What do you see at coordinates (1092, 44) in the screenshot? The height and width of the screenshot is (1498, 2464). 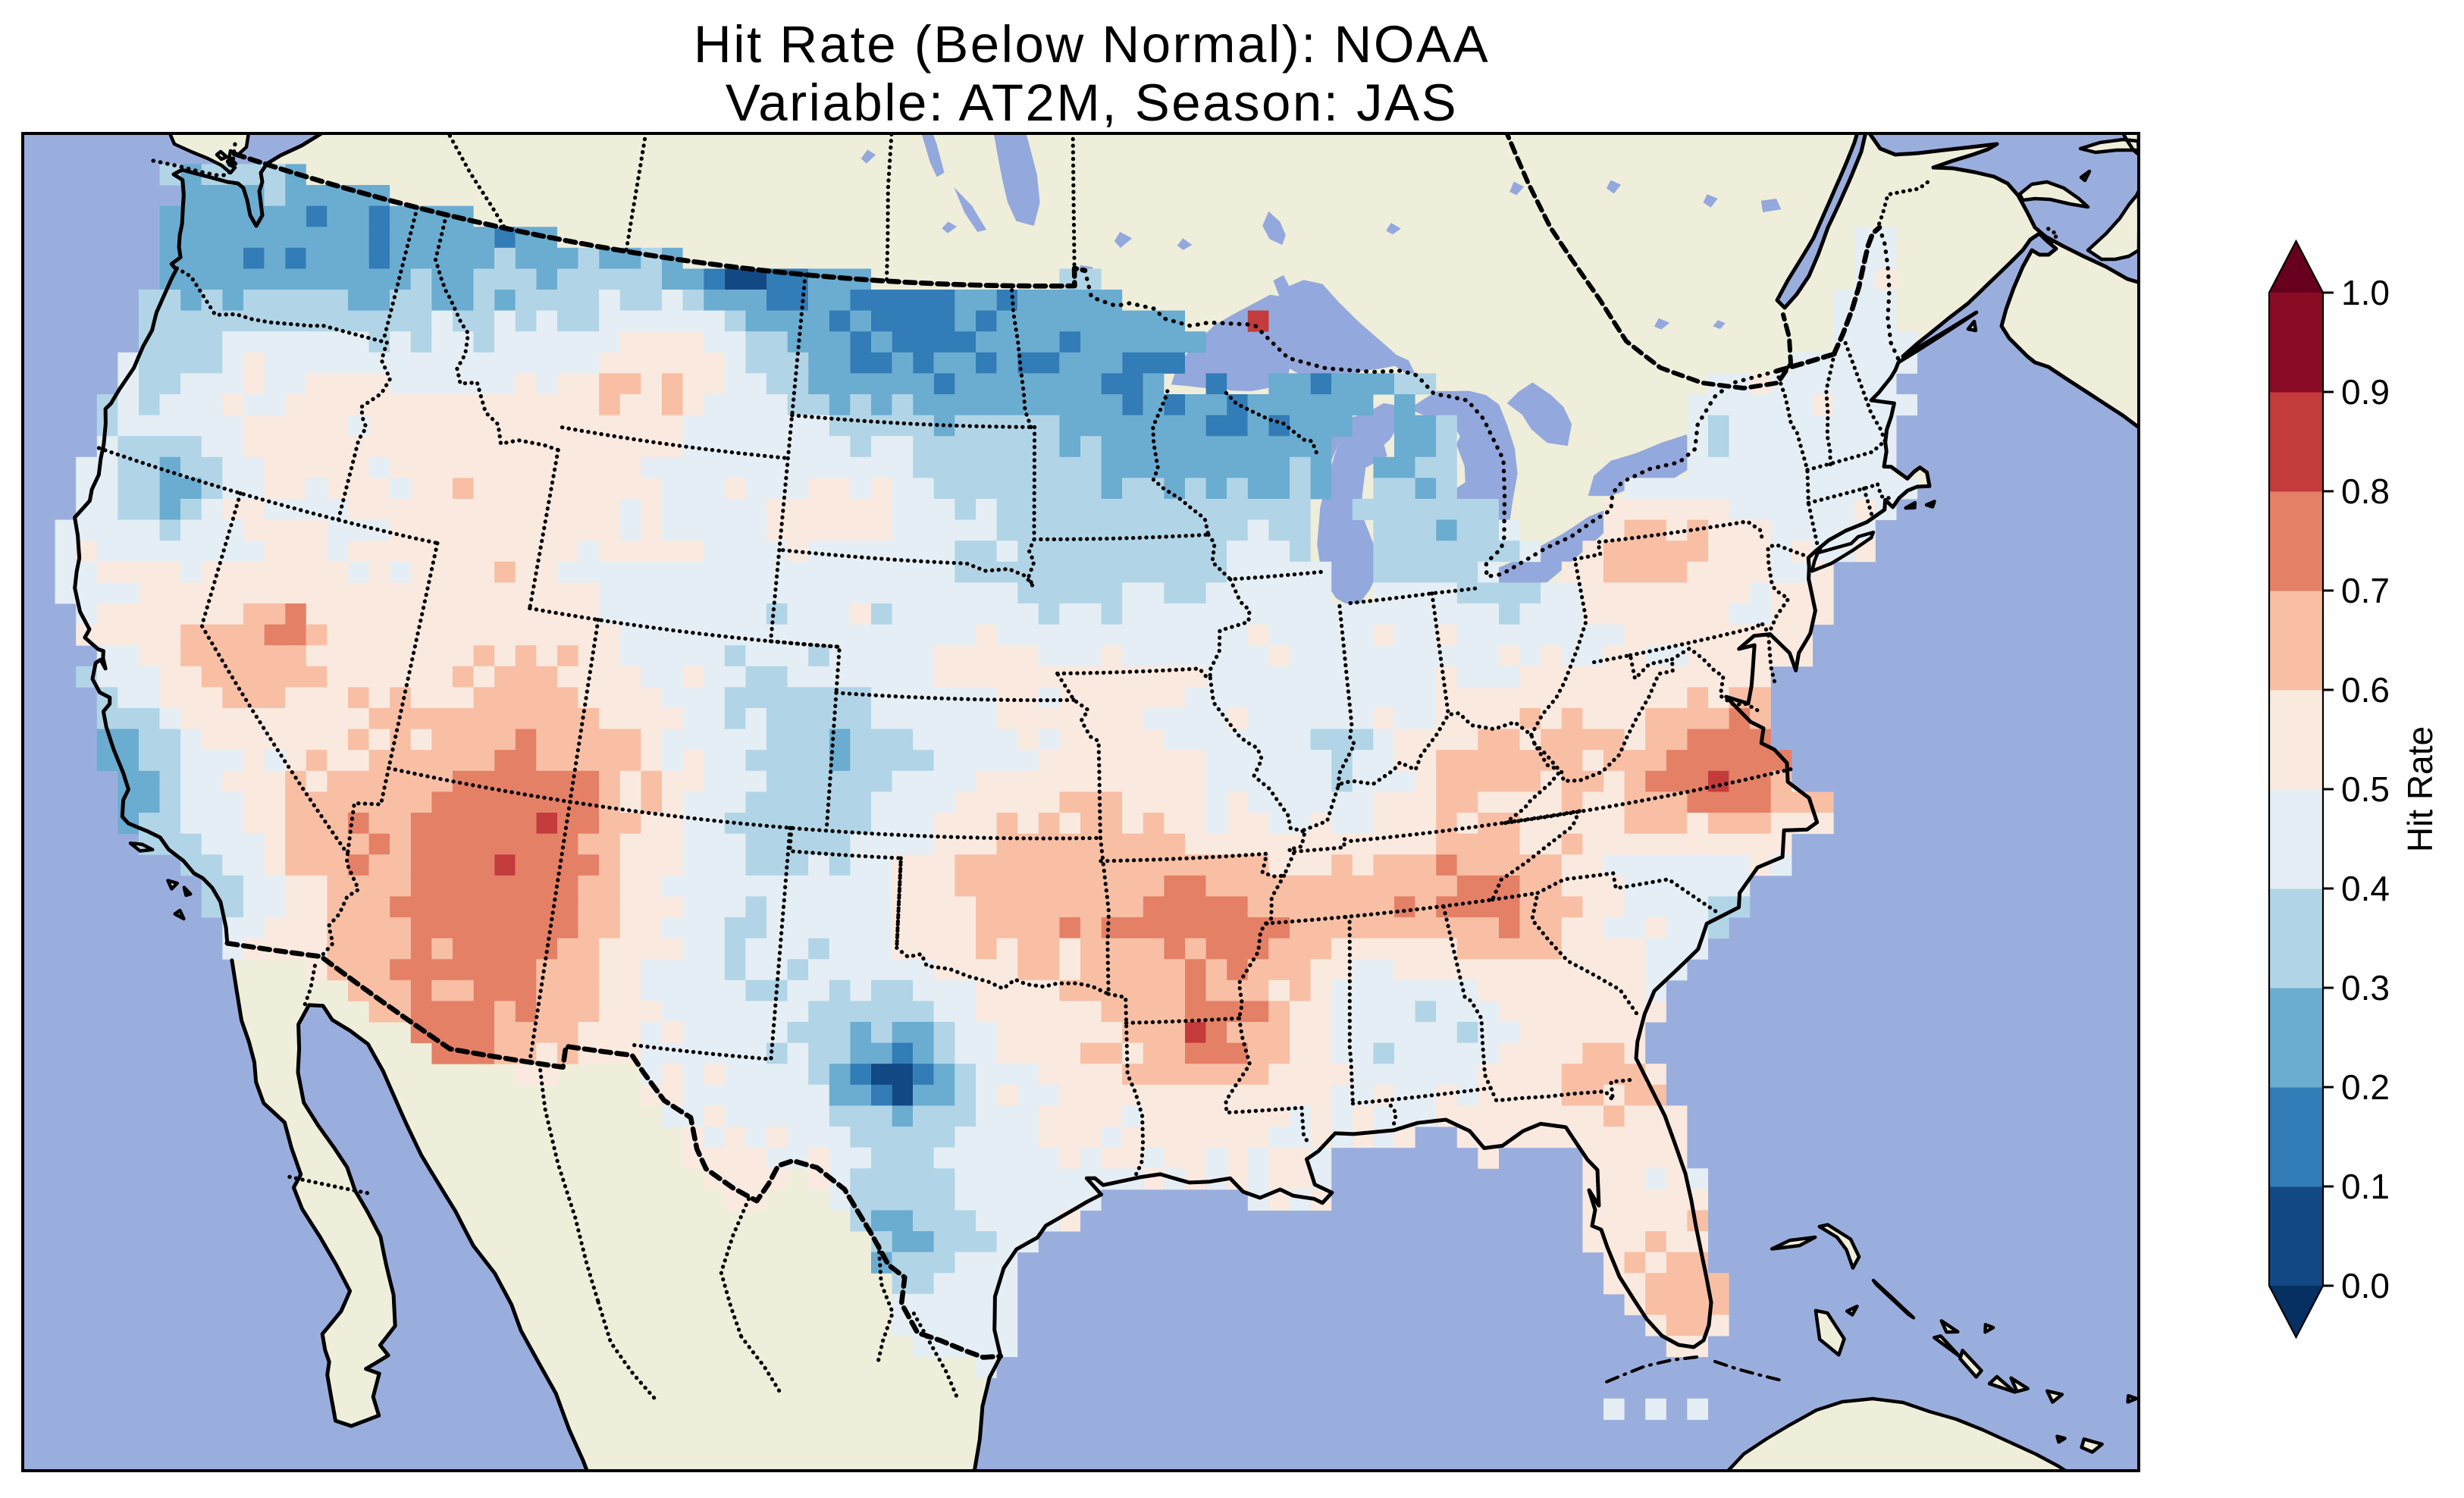 I see `svg-text: Hit Rate (Below Normal): NOAA` at bounding box center [1092, 44].